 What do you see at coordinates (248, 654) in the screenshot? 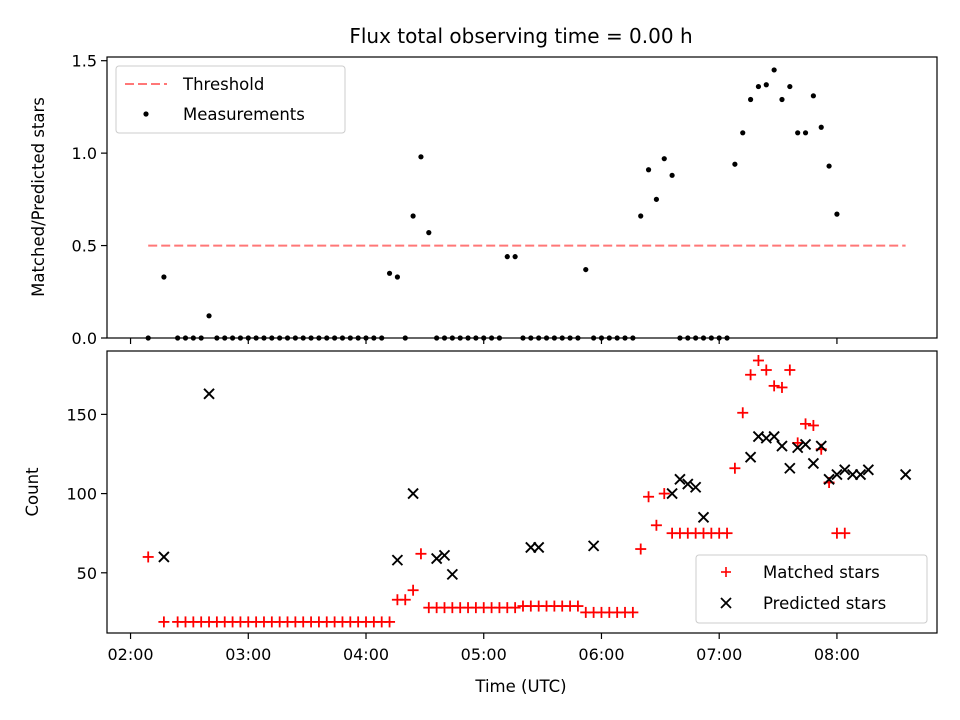
I see `x-tick-label: 03:00` at bounding box center [248, 654].